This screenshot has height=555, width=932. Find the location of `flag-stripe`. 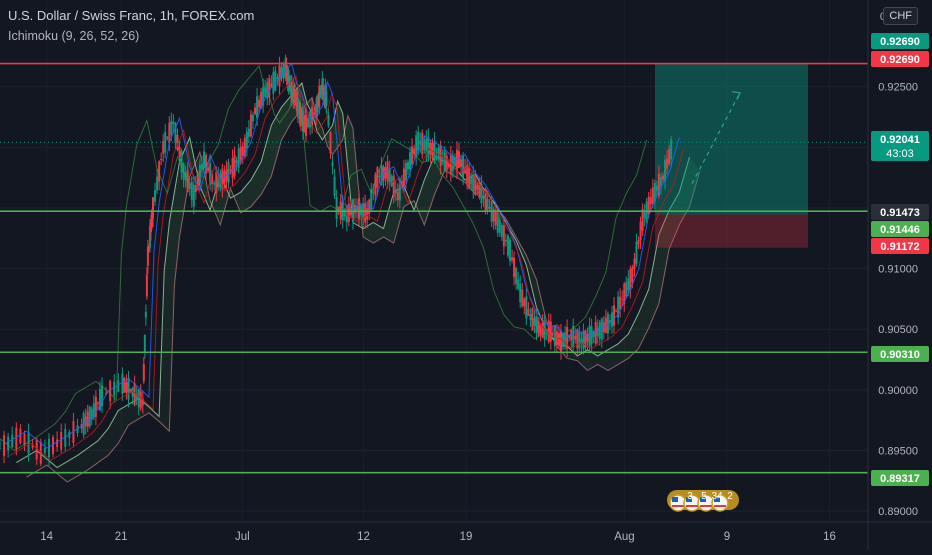

flag-stripe is located at coordinates (720, 506).